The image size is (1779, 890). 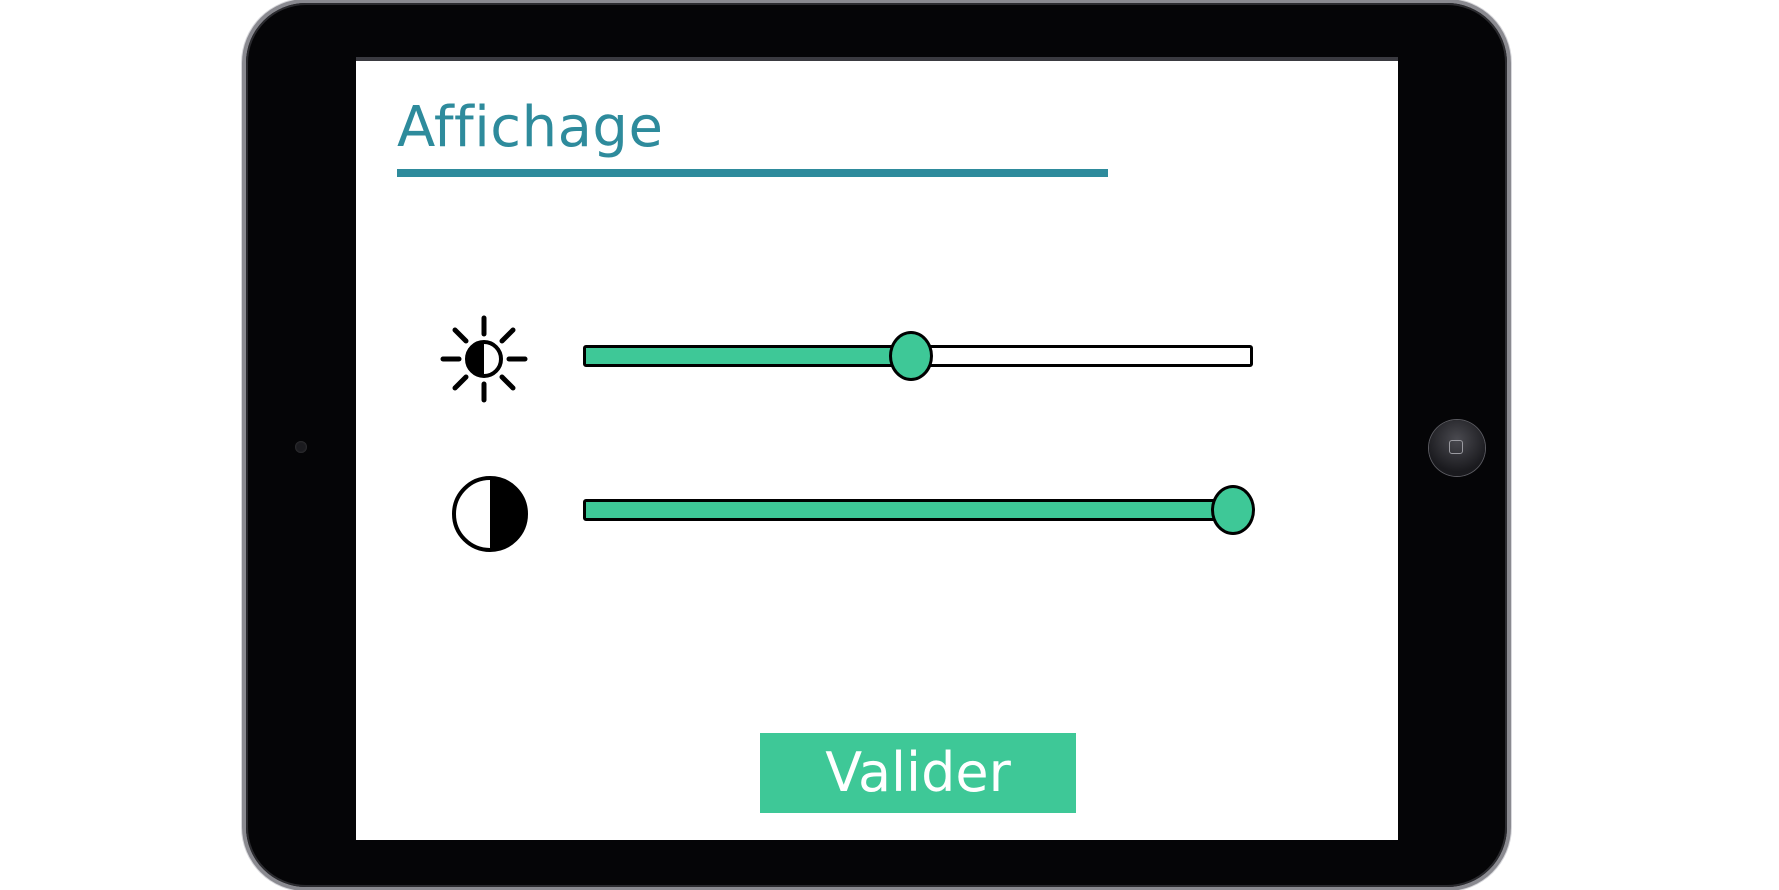 What do you see at coordinates (749, 356) in the screenshot?
I see `brightness-fill` at bounding box center [749, 356].